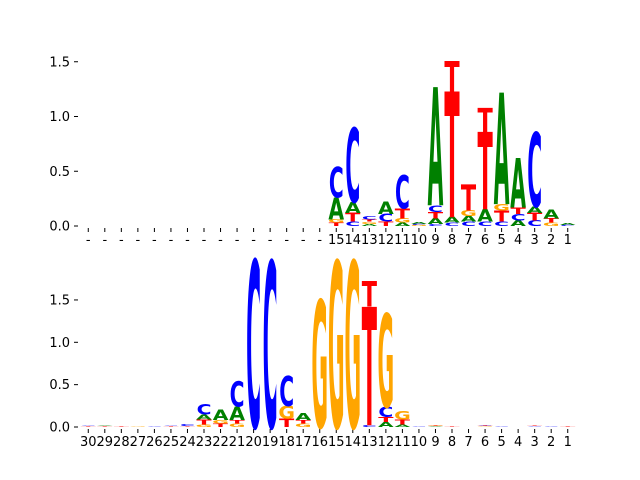  Describe the element at coordinates (187, 442) in the screenshot. I see `x-tick-label: 24` at that location.